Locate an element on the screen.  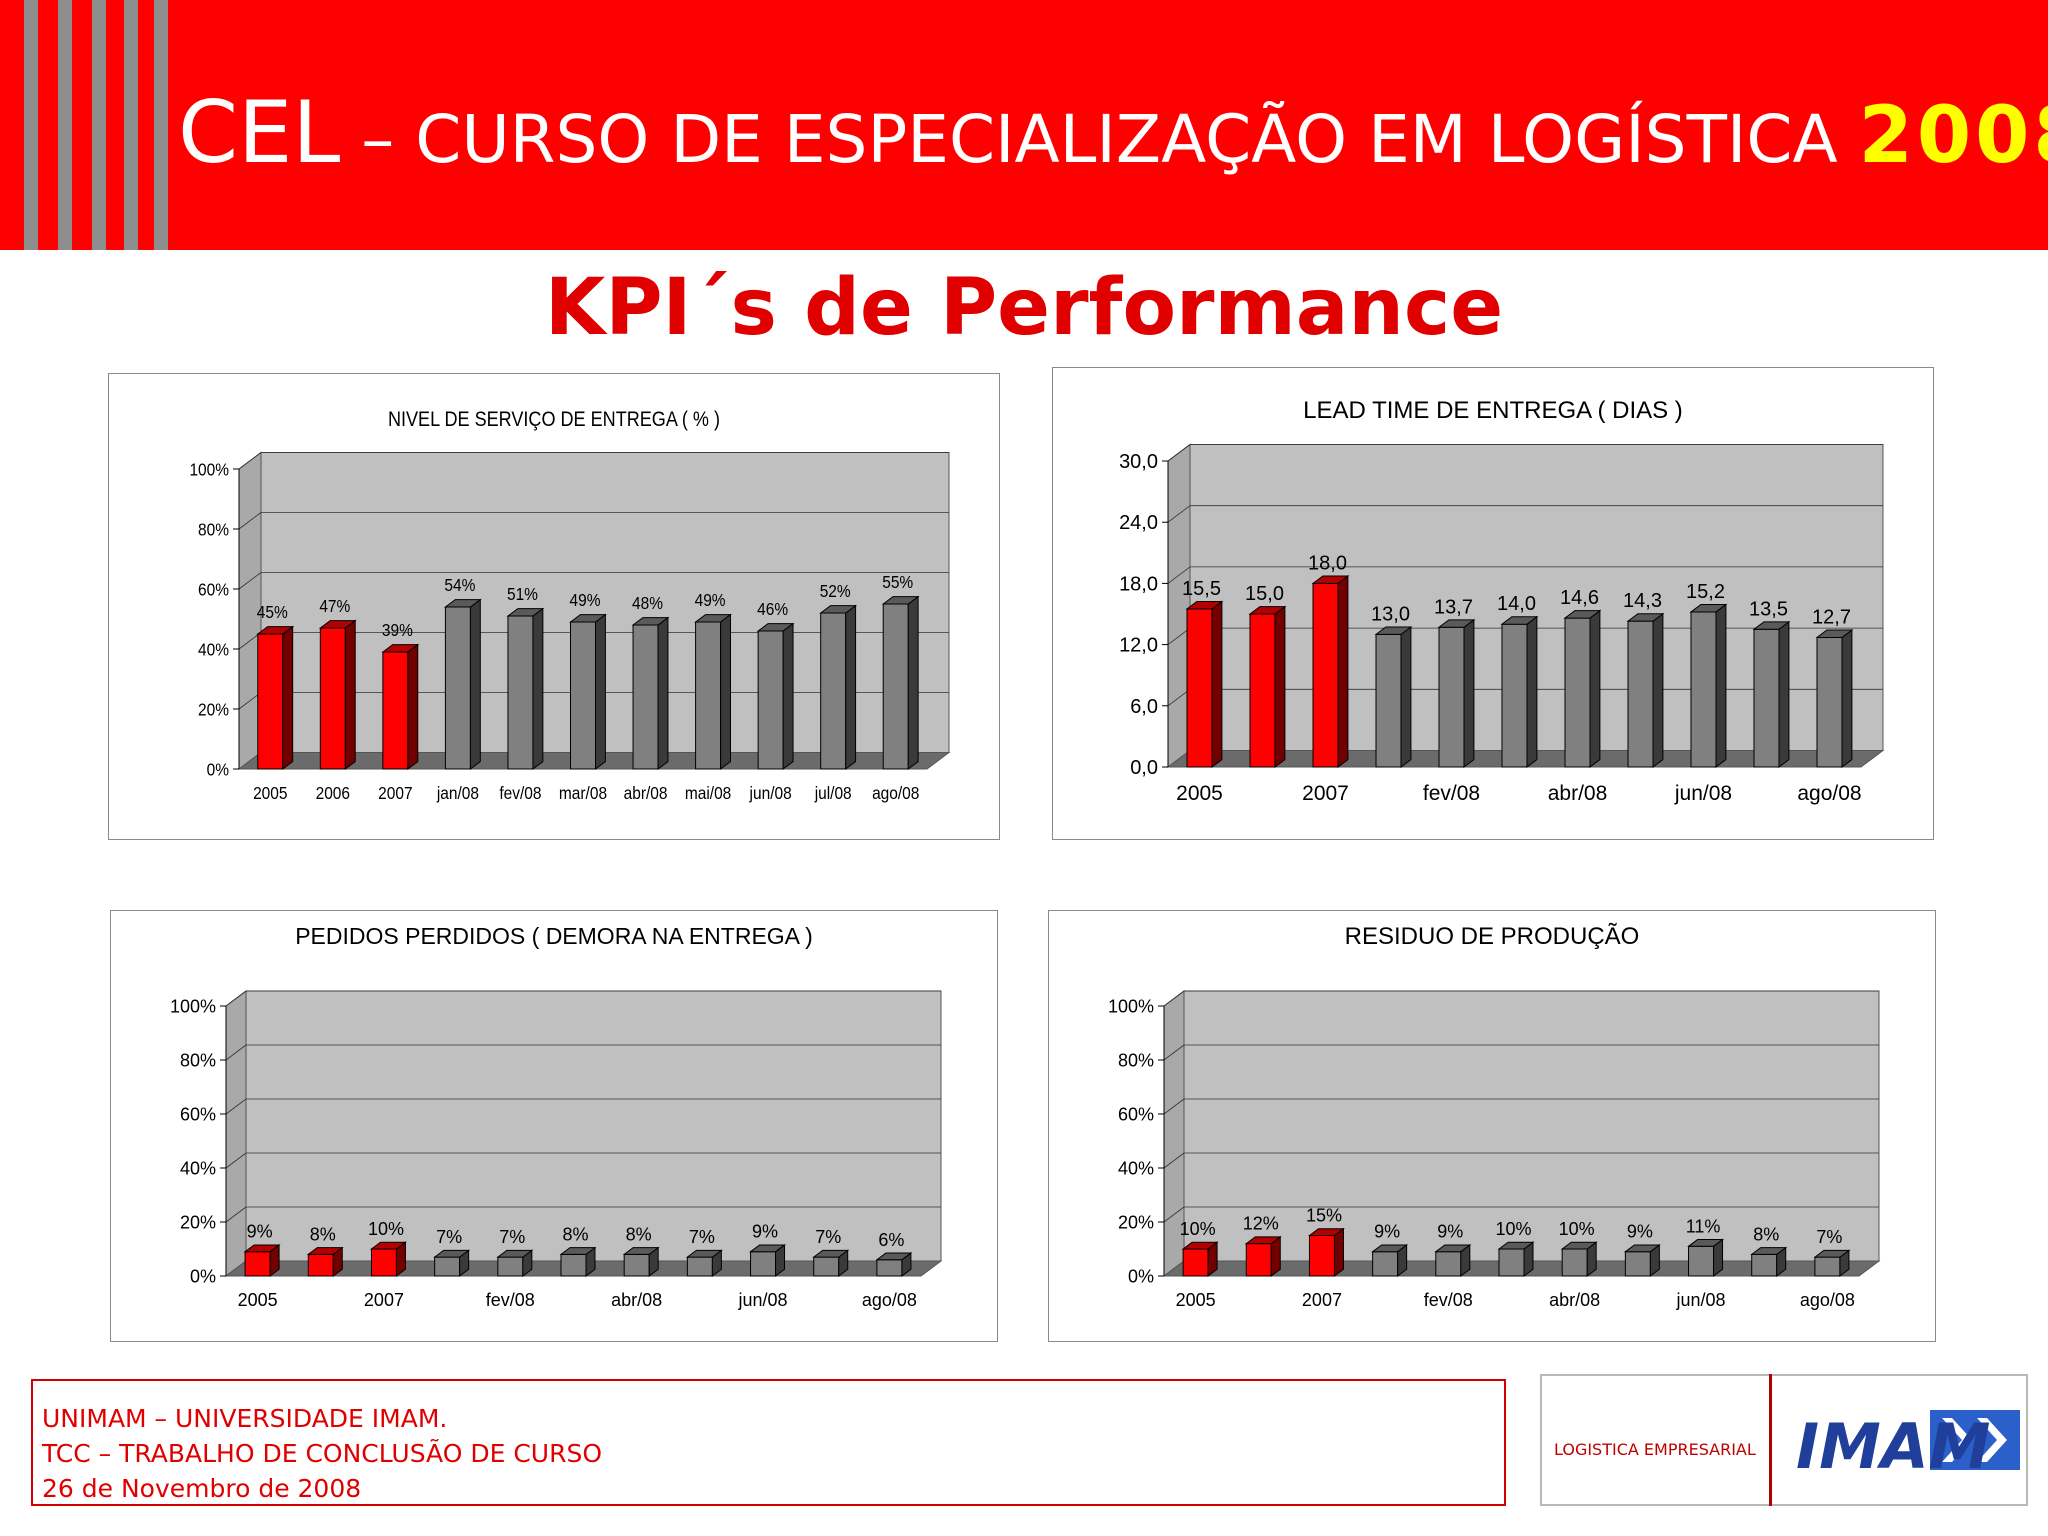
y-tick-label: 6,0 is located at coordinates (1144, 707).